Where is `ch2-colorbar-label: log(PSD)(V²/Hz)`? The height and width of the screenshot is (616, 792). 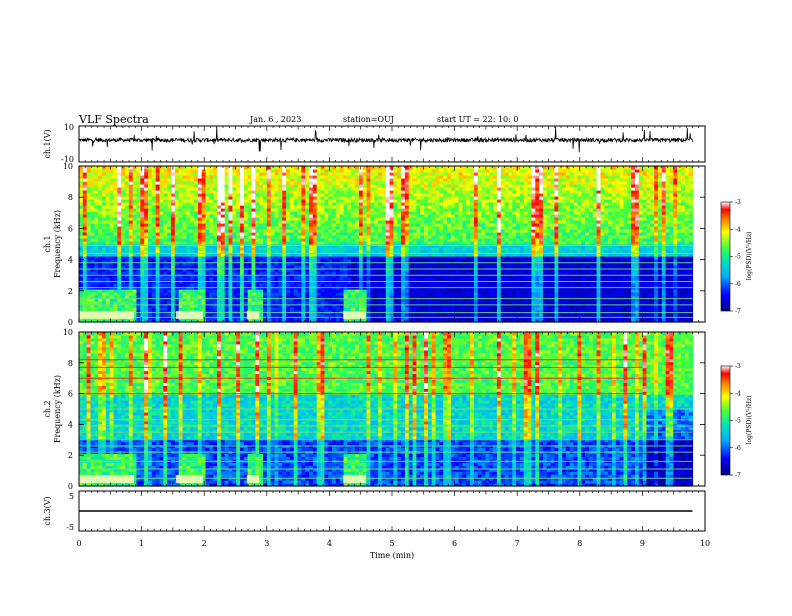 ch2-colorbar-label: log(PSD)(V²/Hz) is located at coordinates (749, 420).